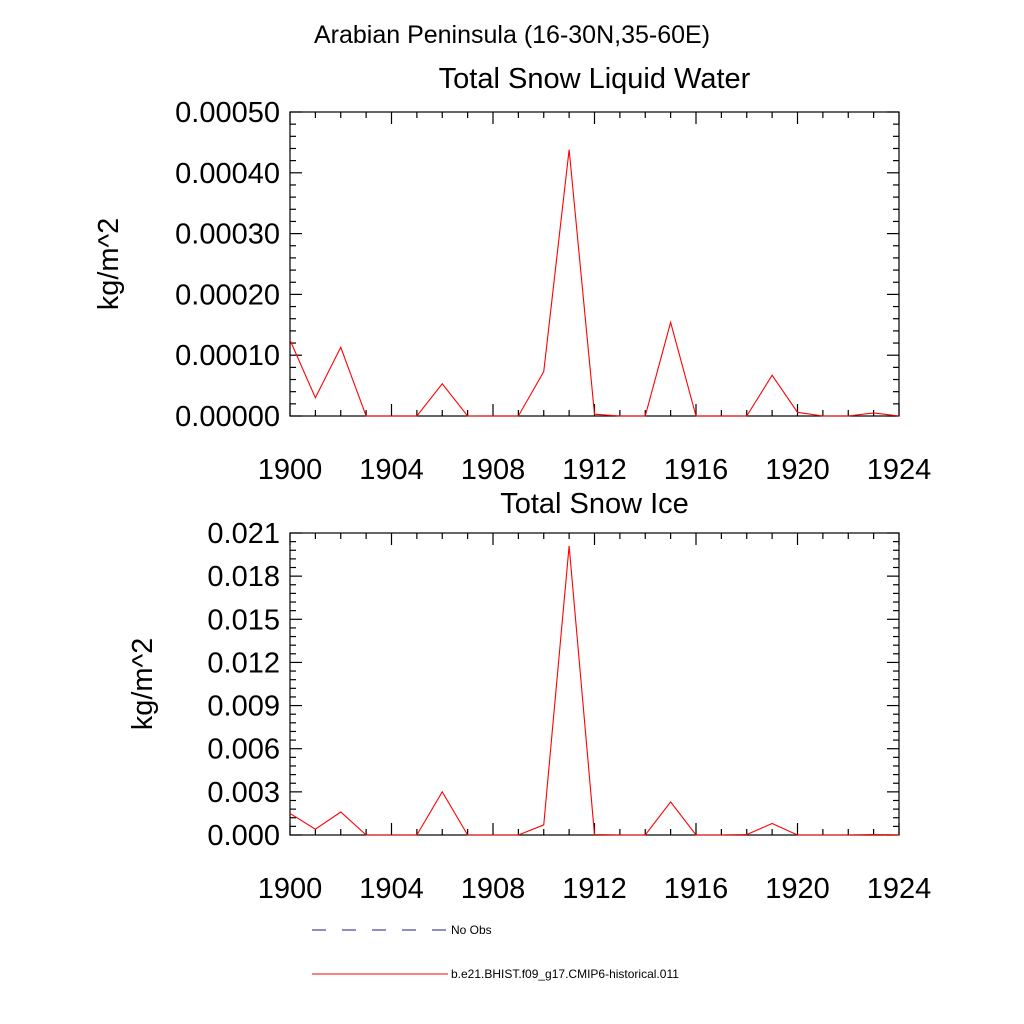  What do you see at coordinates (243, 793) in the screenshot?
I see `y-tick-label: 0.003` at bounding box center [243, 793].